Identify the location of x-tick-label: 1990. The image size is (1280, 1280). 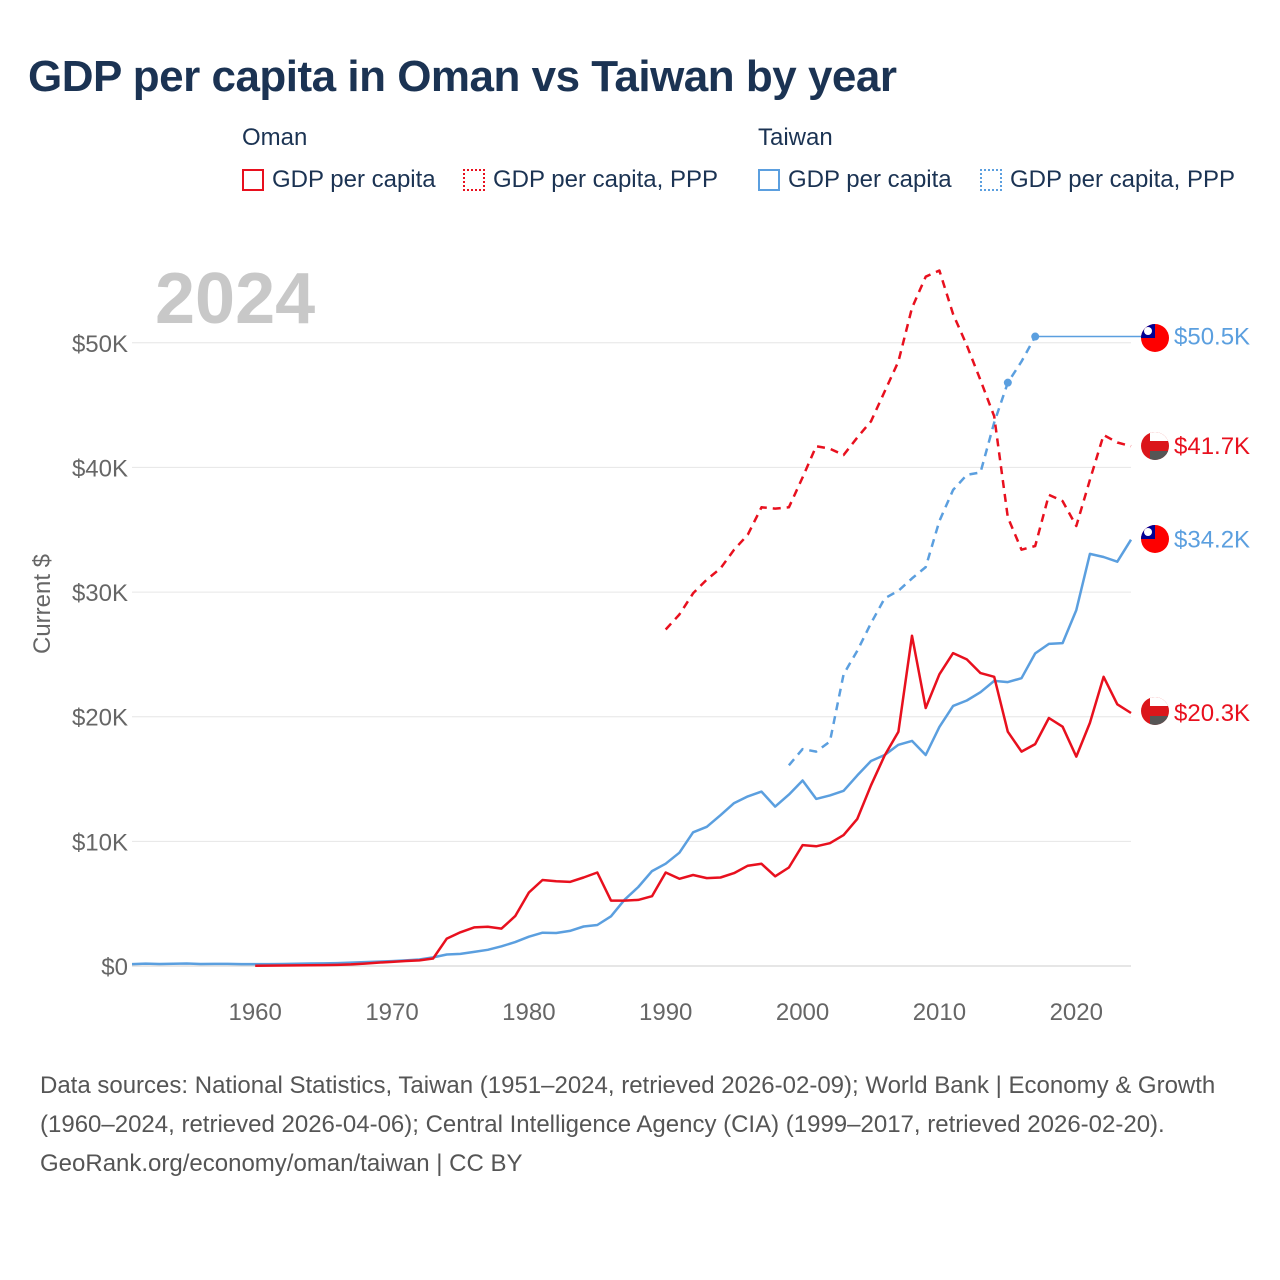
(665, 1012).